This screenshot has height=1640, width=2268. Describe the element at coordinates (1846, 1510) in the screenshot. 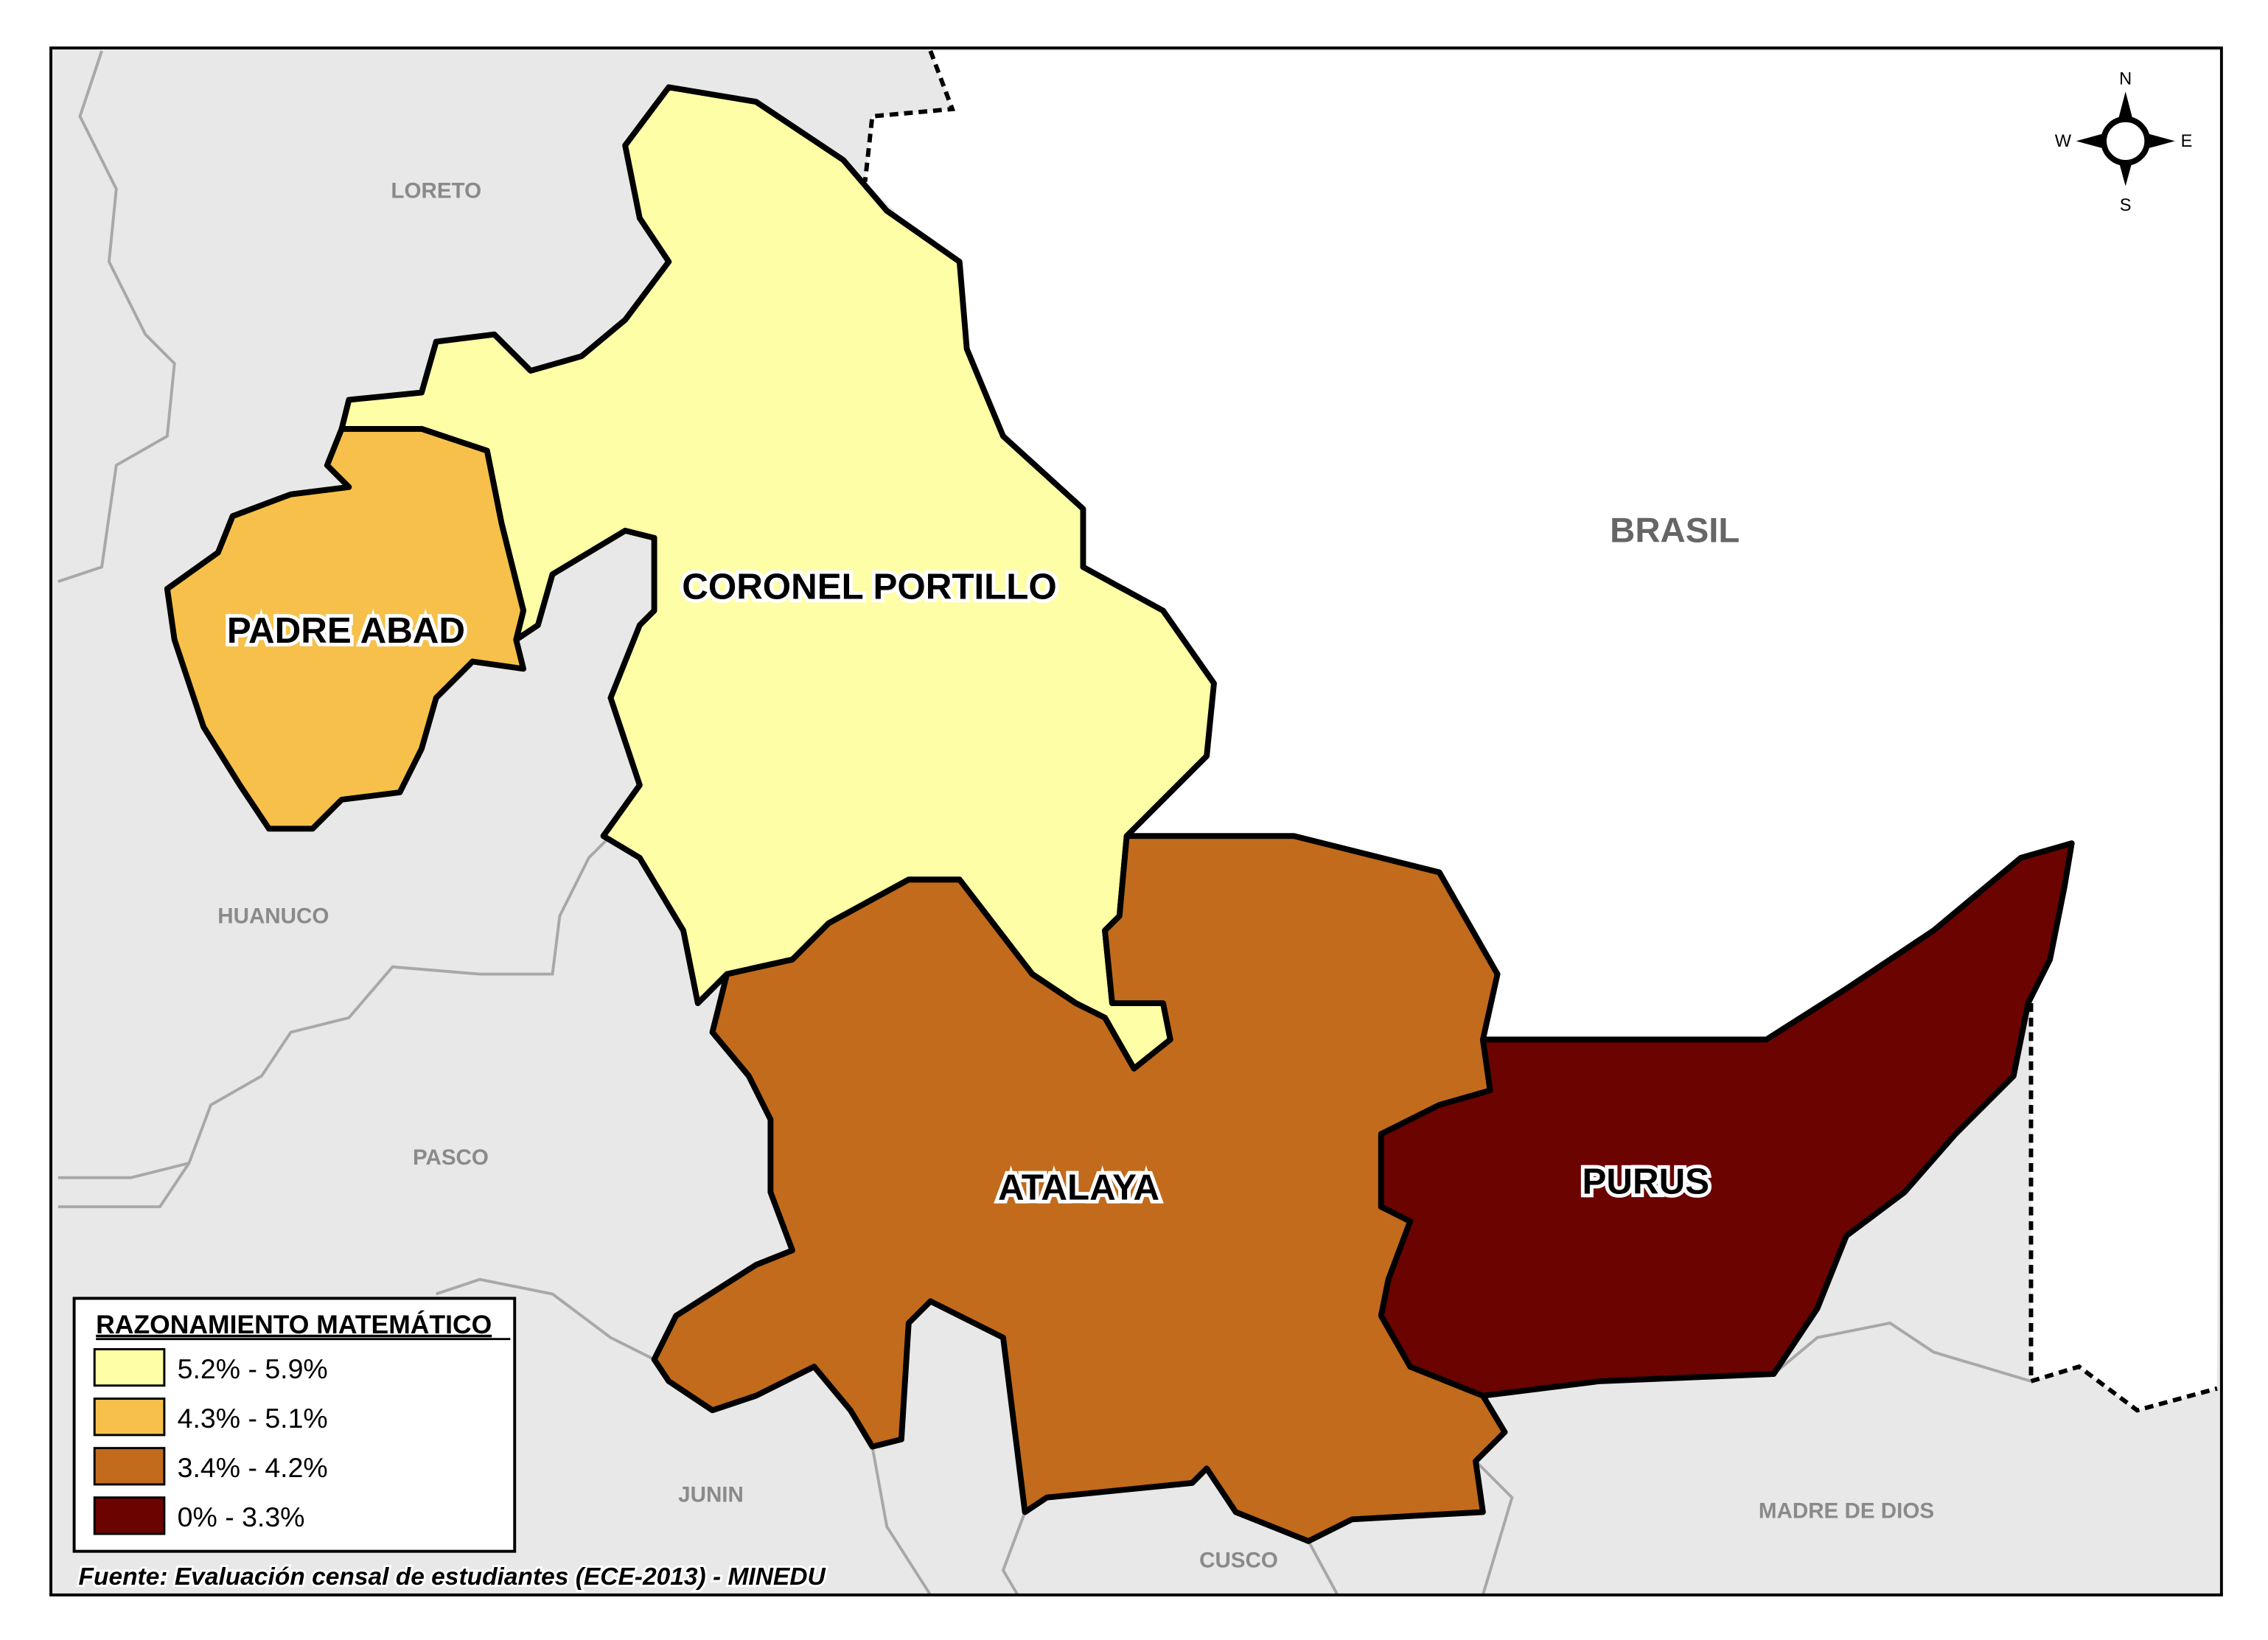

I see `label-madre-de-dios: MADRE DE DIOS` at that location.